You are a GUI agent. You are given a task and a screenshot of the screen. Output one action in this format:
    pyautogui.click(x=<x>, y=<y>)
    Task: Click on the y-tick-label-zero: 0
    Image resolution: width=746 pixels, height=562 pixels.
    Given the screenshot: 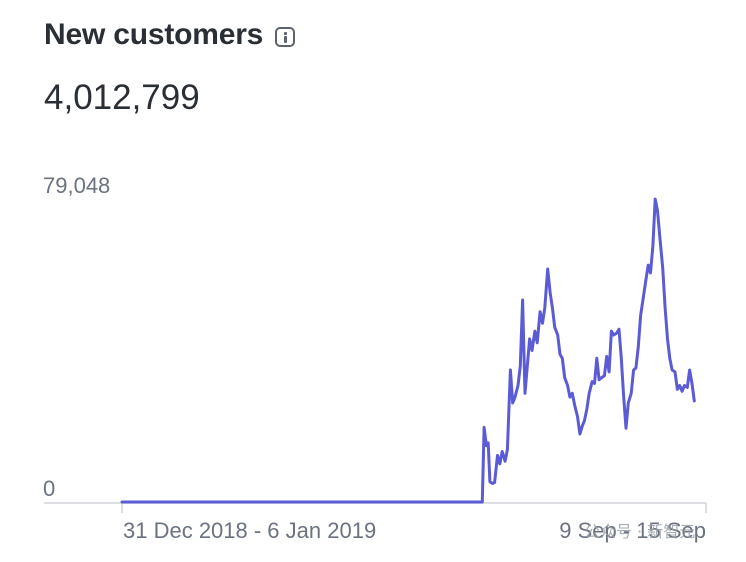 What is the action you would take?
    pyautogui.click(x=49, y=488)
    